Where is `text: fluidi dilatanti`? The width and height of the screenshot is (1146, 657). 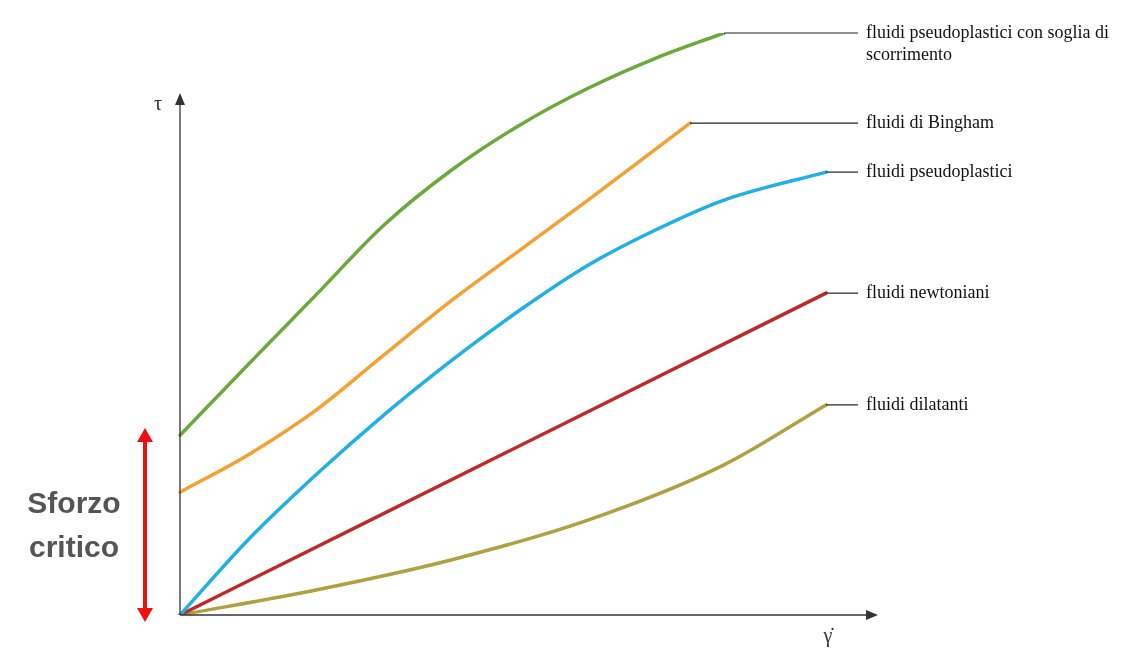 text: fluidi dilatanti is located at coordinates (917, 403).